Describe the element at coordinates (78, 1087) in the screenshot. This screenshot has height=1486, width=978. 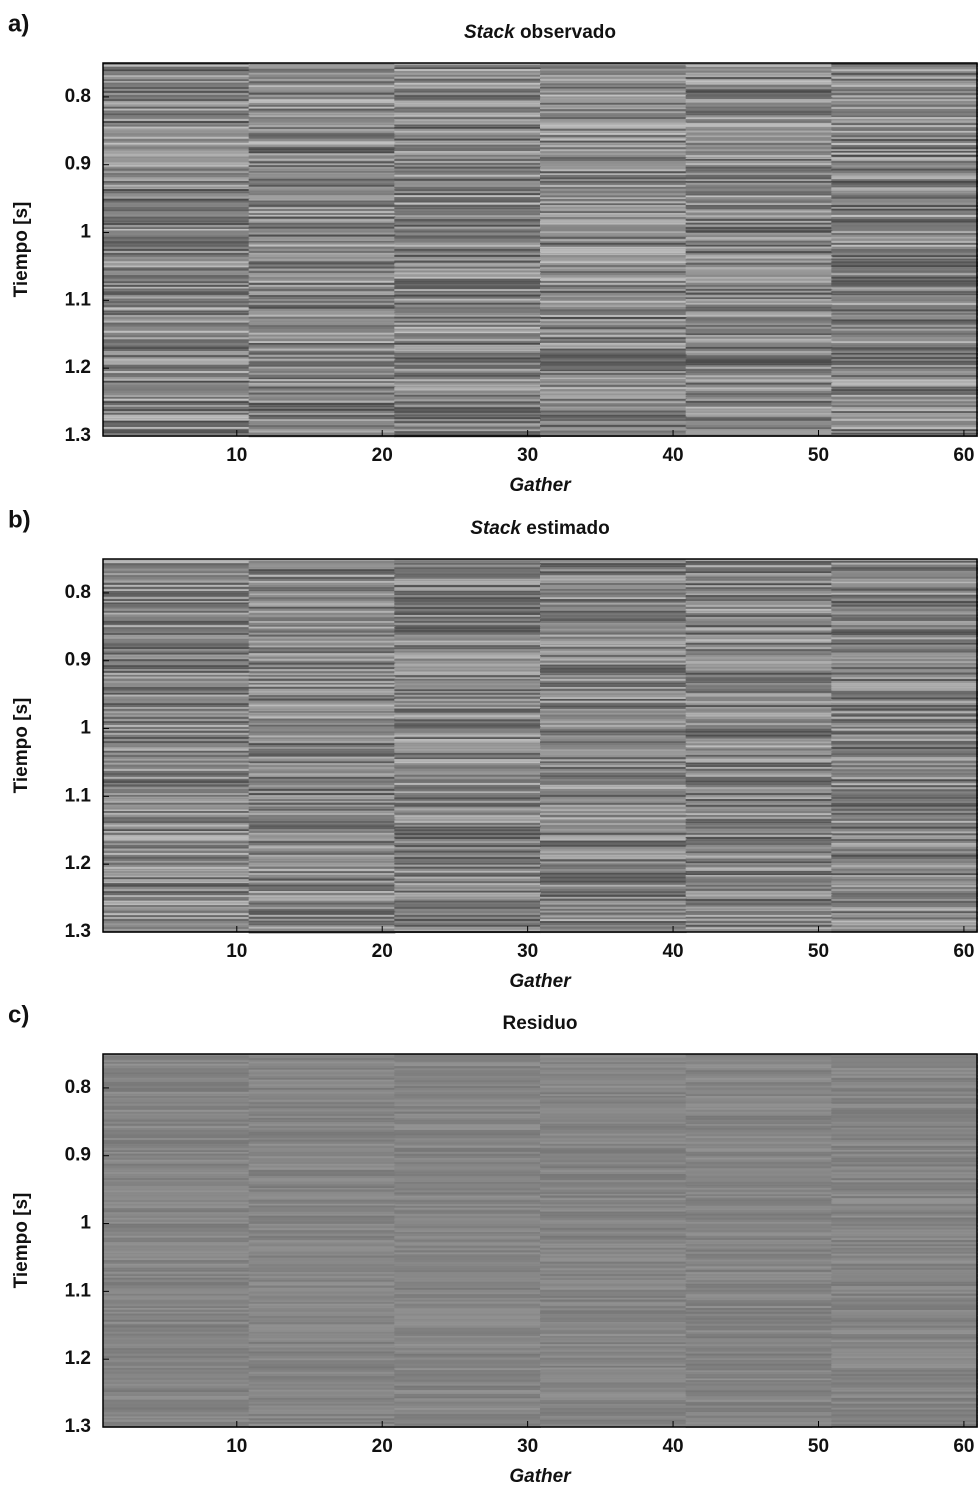
I see `y-tick-label: 0.8` at that location.